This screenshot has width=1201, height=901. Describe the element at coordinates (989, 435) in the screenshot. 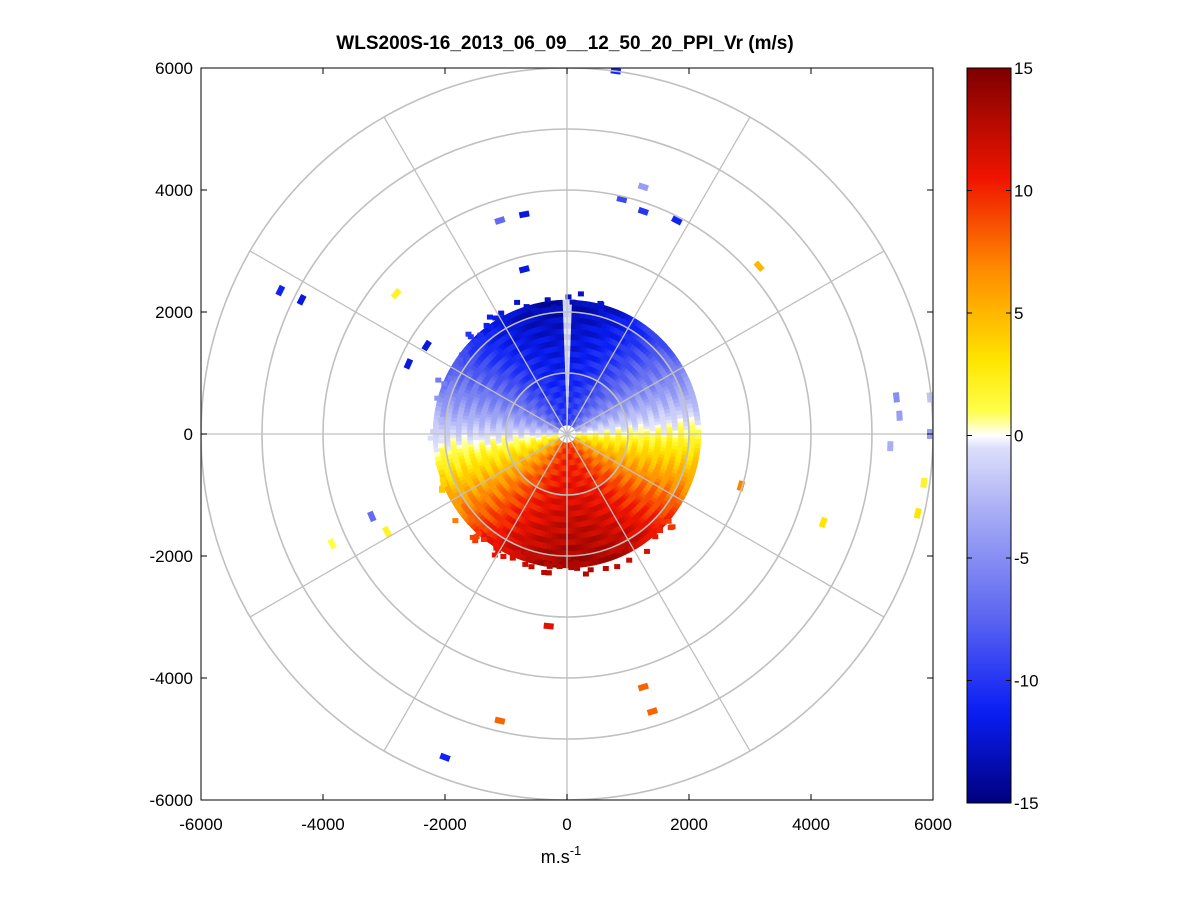

I see `colorbar-gradient` at that location.